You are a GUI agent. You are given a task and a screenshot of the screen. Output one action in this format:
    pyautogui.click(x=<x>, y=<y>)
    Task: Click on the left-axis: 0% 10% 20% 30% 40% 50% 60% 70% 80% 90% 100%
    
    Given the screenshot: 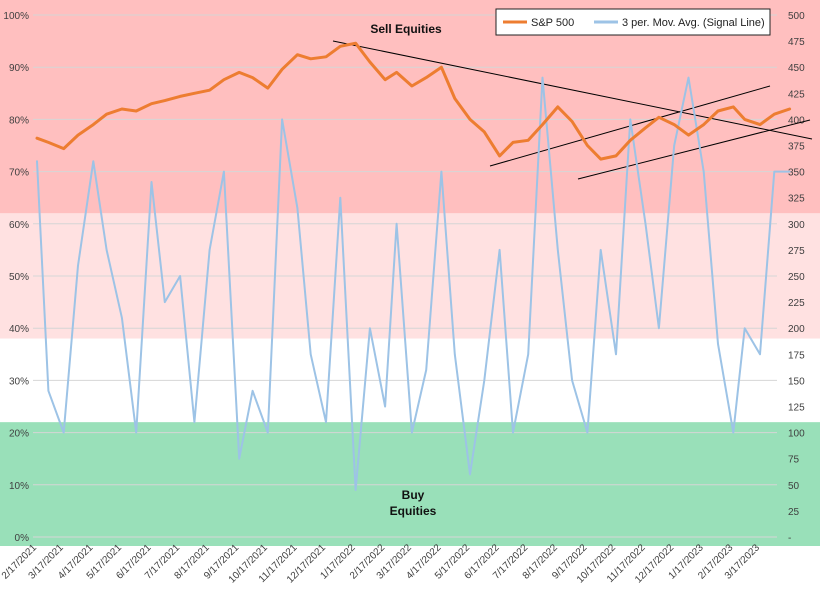 What is the action you would take?
    pyautogui.click(x=16, y=277)
    